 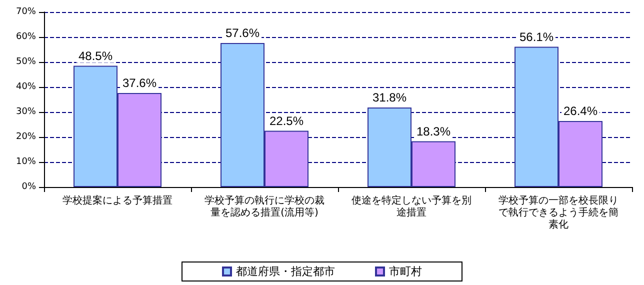 I want to click on data-label: 48.5%, so click(x=95, y=55).